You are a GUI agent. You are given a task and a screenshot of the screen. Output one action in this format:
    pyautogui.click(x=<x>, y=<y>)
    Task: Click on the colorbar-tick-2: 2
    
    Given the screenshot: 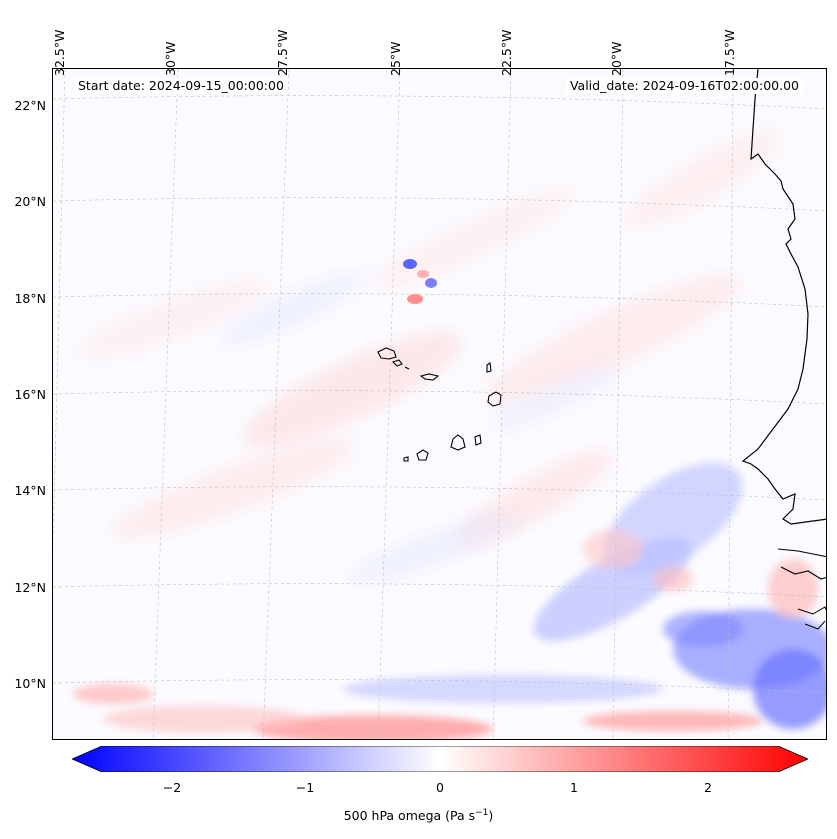 What is the action you would take?
    pyautogui.click(x=708, y=787)
    